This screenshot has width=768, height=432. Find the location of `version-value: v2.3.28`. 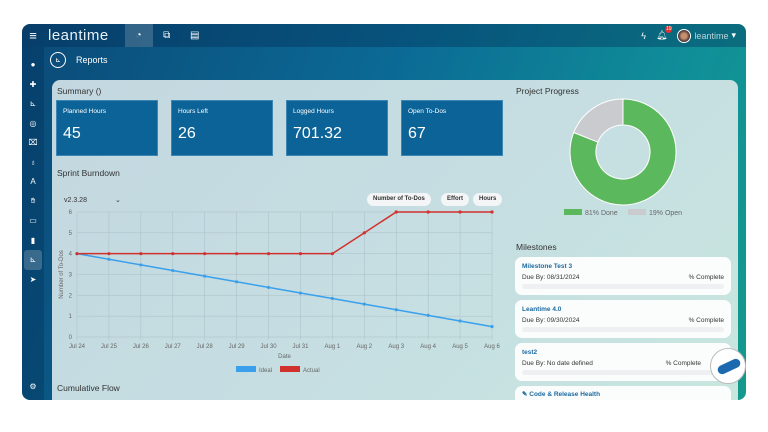

version-value: v2.3.28 is located at coordinates (75, 200).